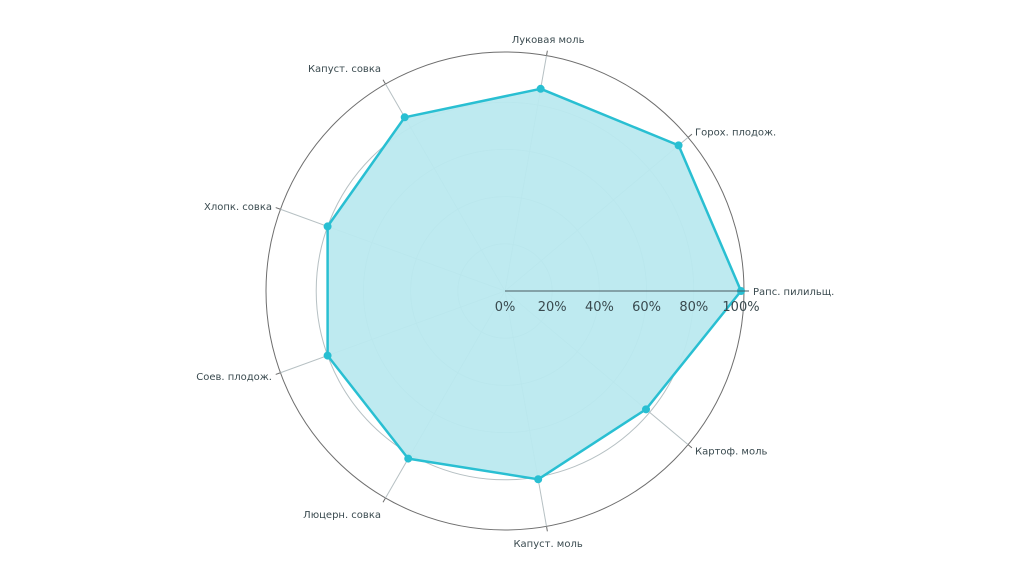 This screenshot has width=1024, height=581. I want to click on radial-tick-label: 40%, so click(599, 307).